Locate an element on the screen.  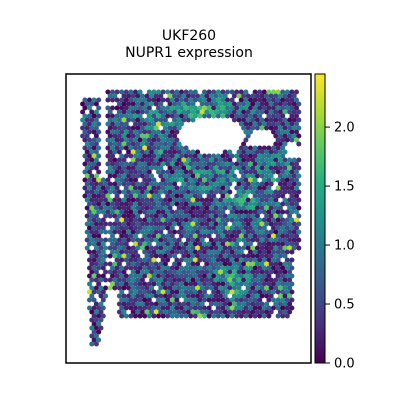
colorbar is located at coordinates (320, 218).